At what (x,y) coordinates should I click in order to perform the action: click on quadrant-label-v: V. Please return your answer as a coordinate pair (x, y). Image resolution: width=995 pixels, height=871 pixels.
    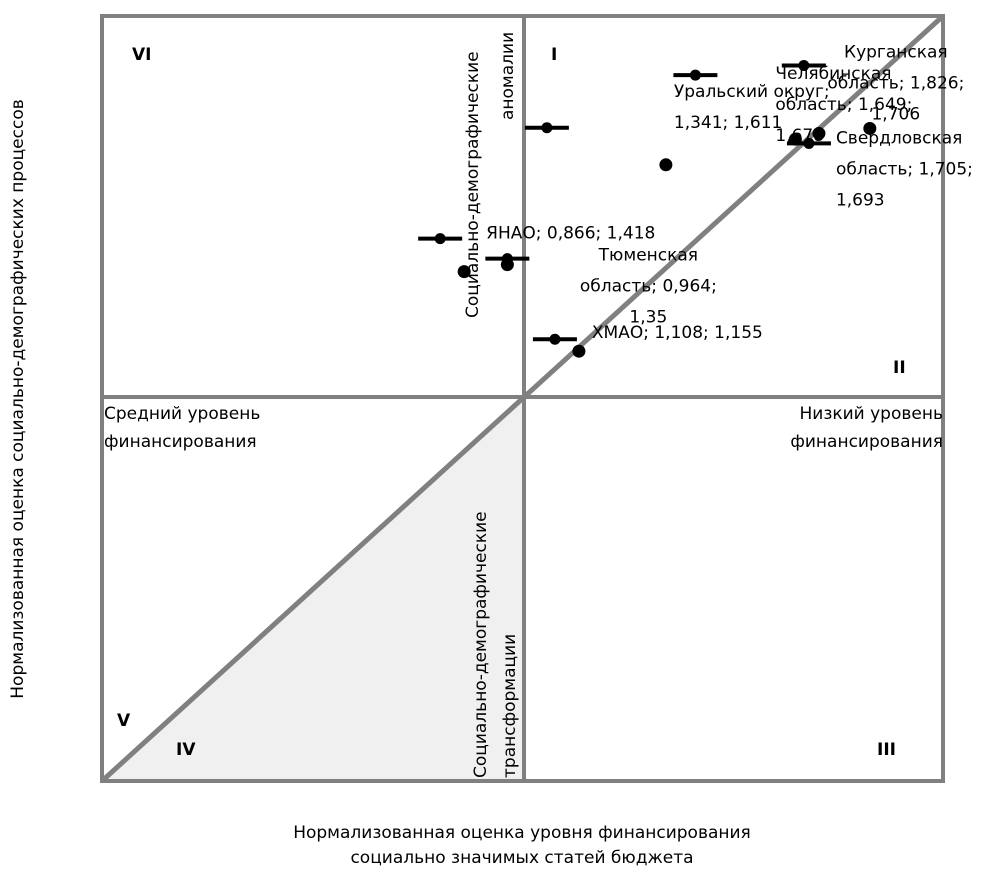
    Looking at the image, I should click on (124, 721).